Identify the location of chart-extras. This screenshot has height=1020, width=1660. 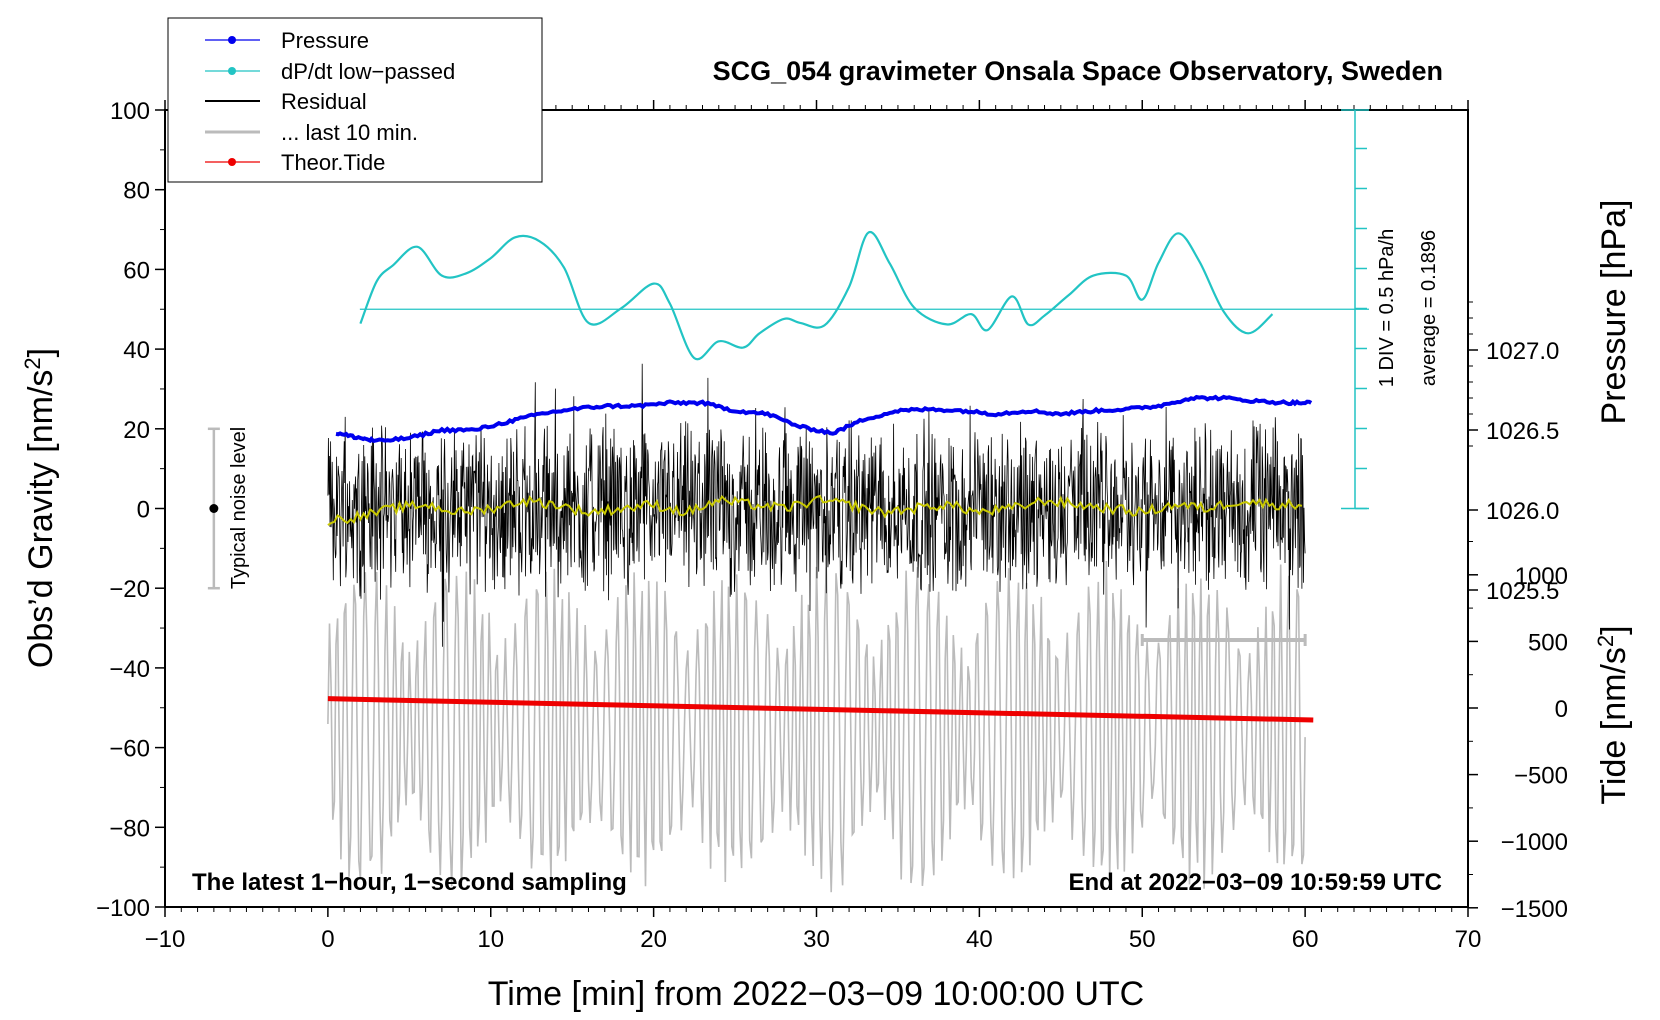
(757, 537).